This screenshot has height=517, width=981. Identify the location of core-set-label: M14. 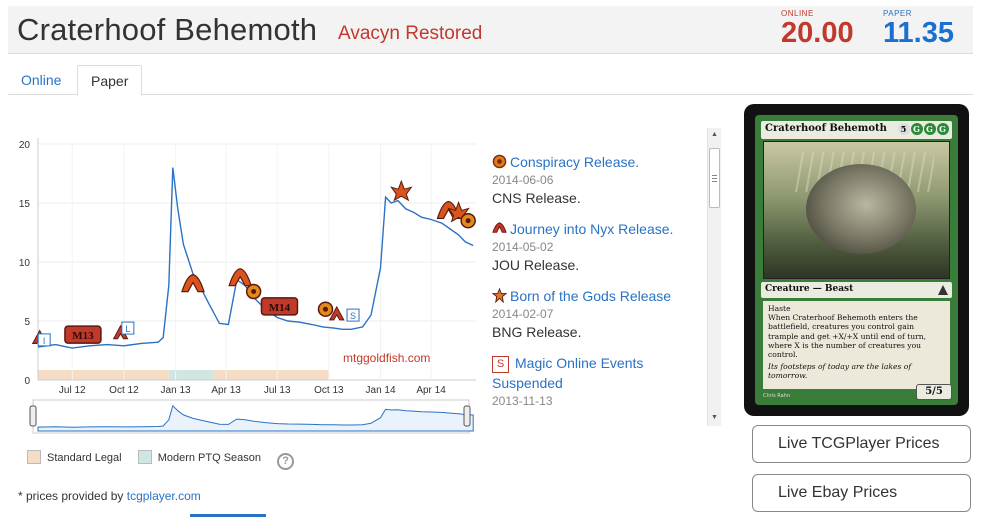
(280, 308).